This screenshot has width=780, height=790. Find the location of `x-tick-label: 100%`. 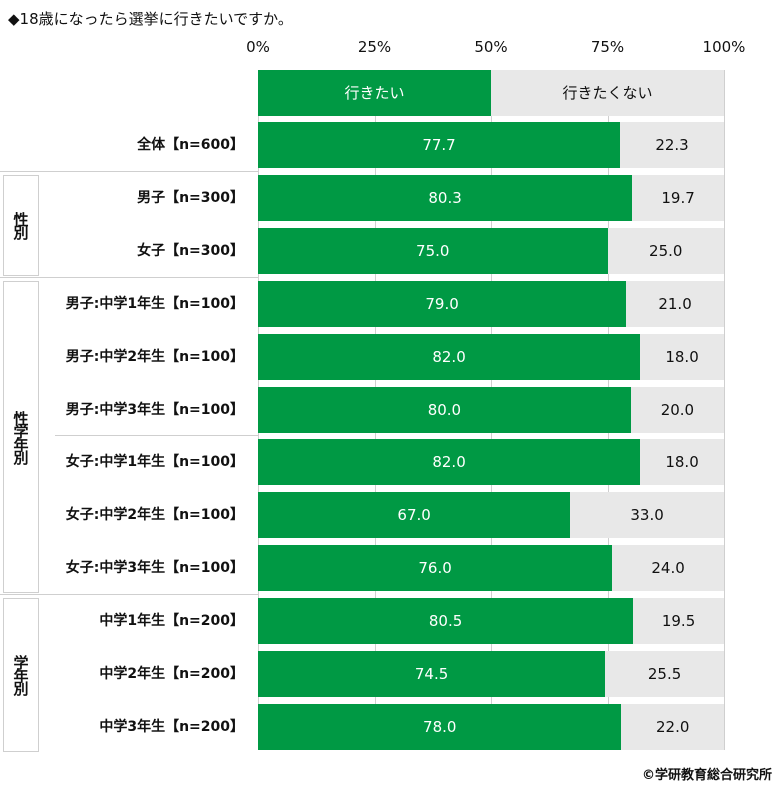

x-tick-label: 100% is located at coordinates (724, 47).